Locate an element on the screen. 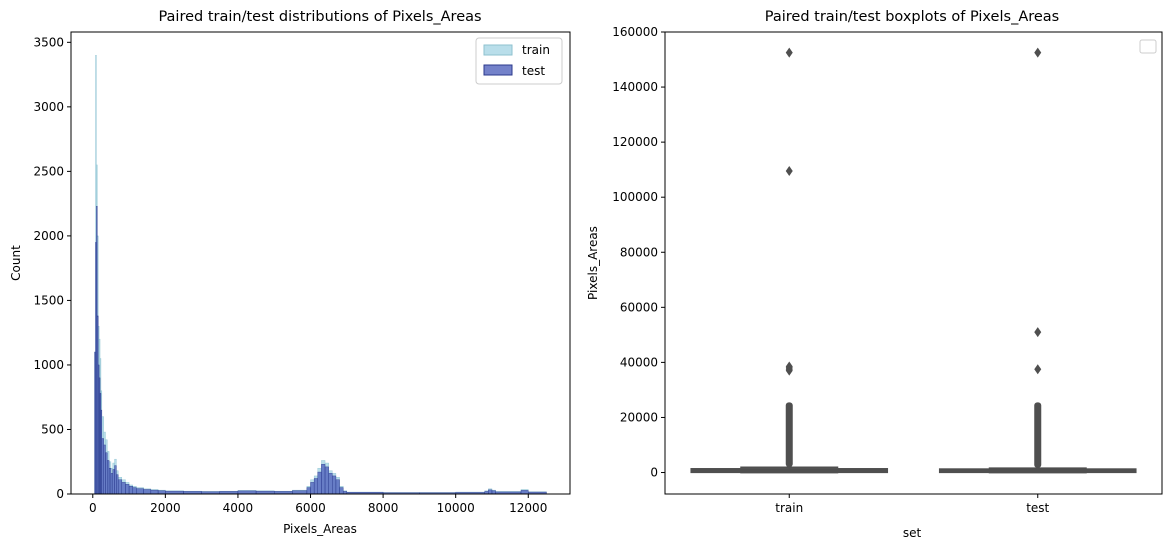 The width and height of the screenshot is (1169, 547). box-ytick-label: 100000 is located at coordinates (635, 197).